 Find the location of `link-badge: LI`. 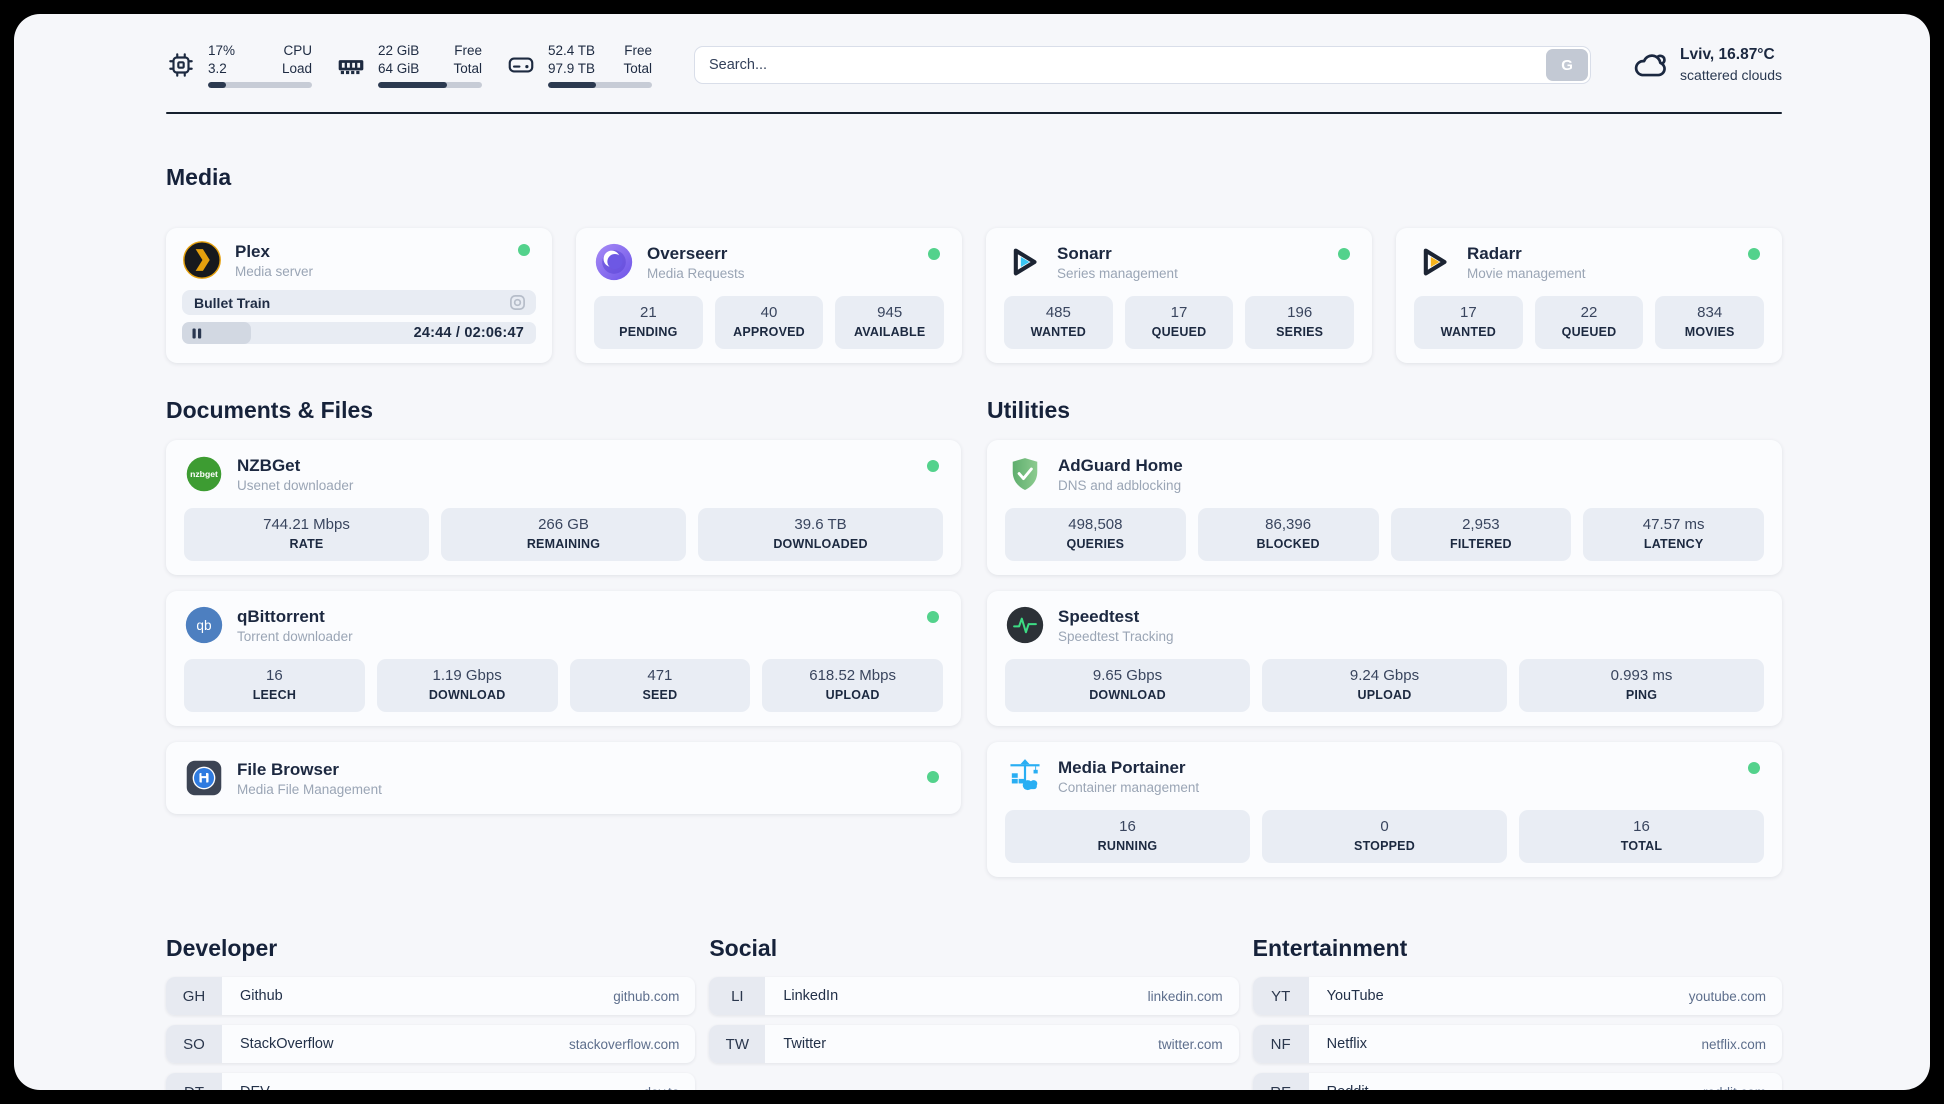

link-badge: LI is located at coordinates (737, 996).